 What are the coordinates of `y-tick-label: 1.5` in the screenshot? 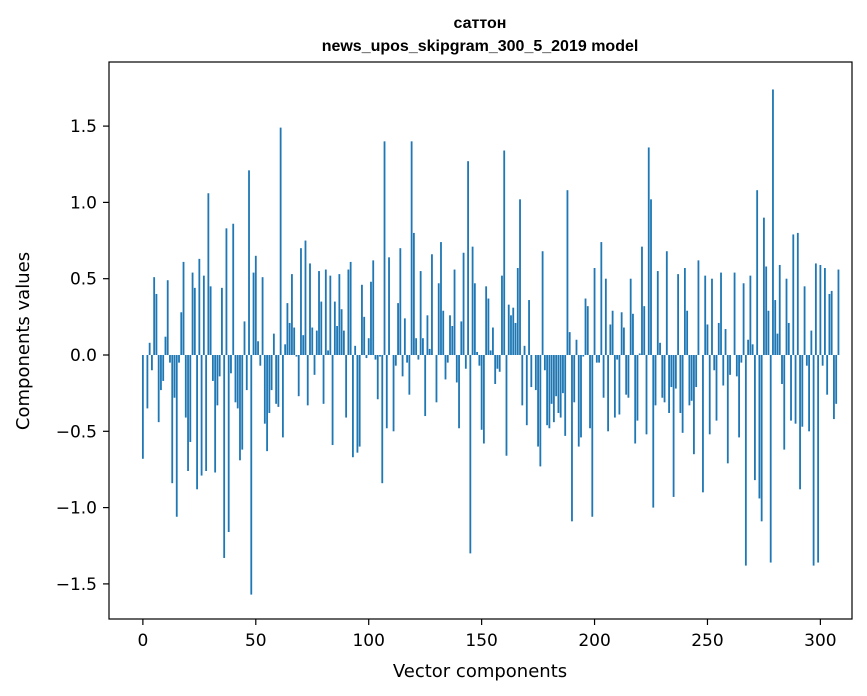 It's located at (83, 127).